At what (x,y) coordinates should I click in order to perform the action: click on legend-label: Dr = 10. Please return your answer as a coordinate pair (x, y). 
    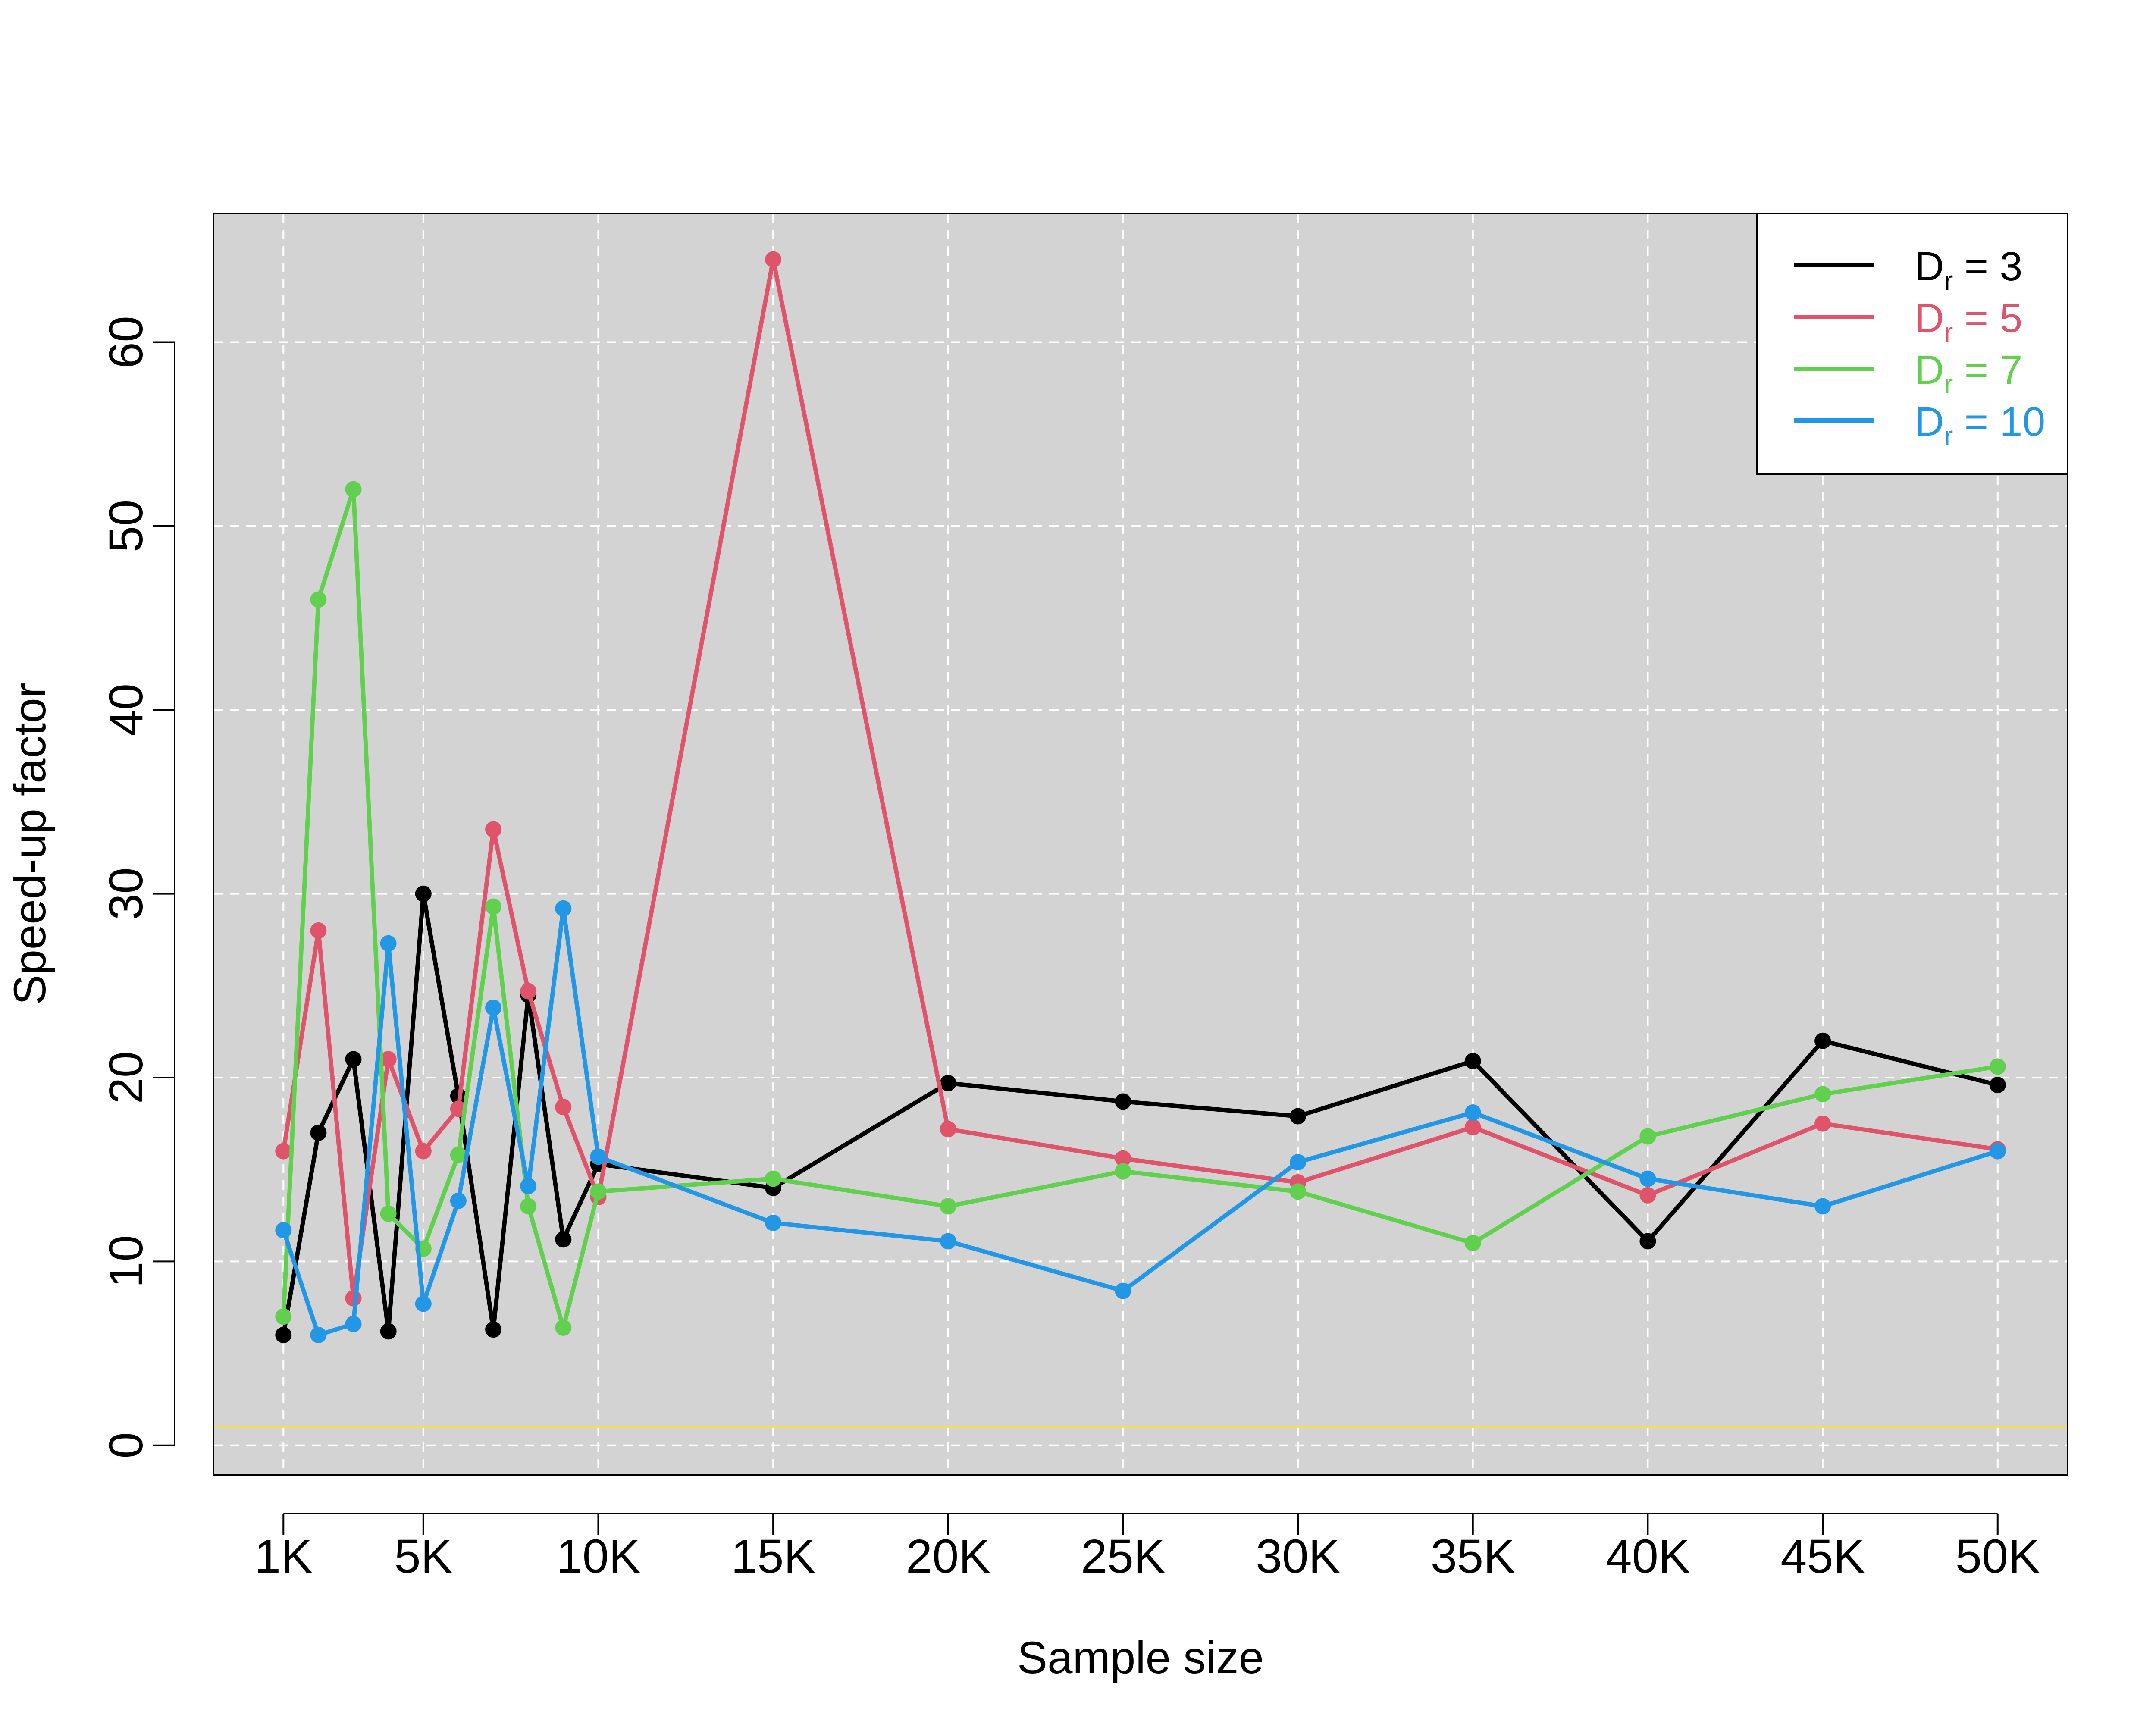
    Looking at the image, I should click on (1980, 425).